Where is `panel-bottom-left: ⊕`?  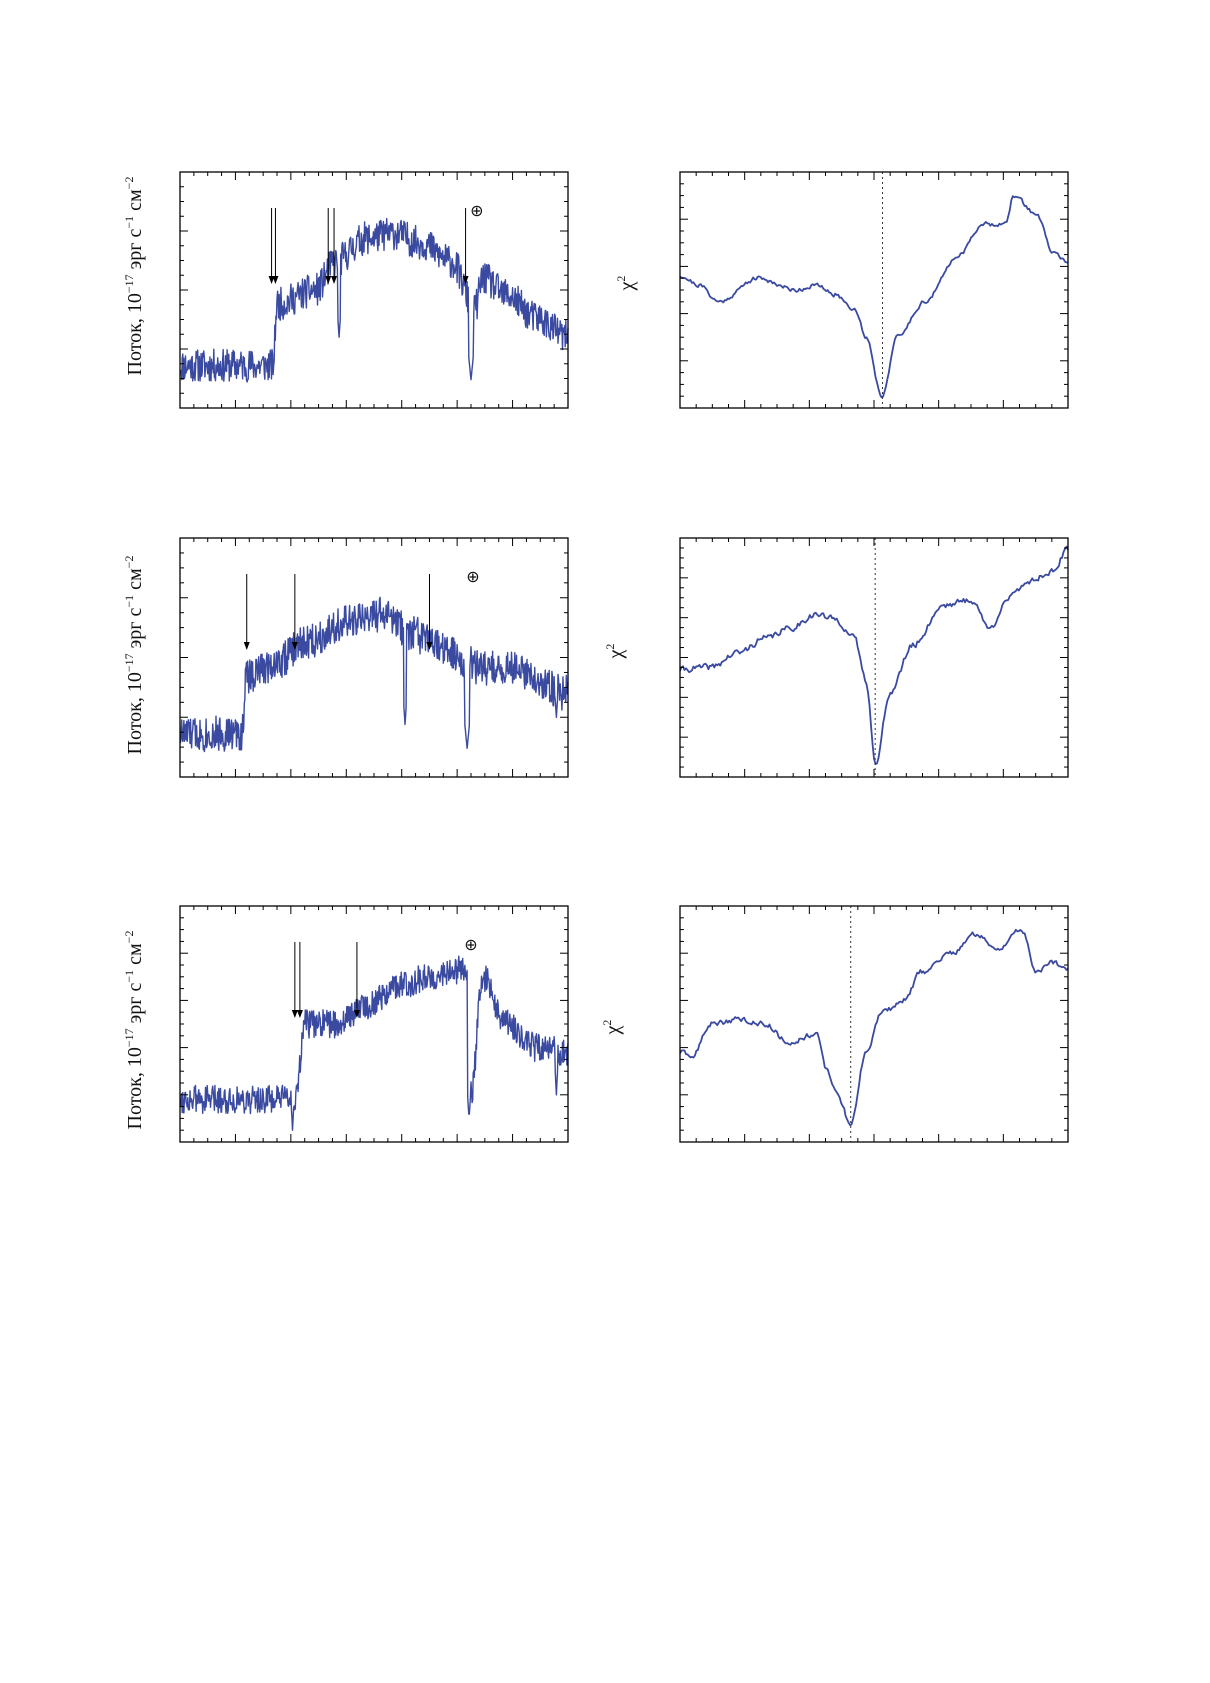
panel-bottom-left: ⊕ is located at coordinates (374, 1024).